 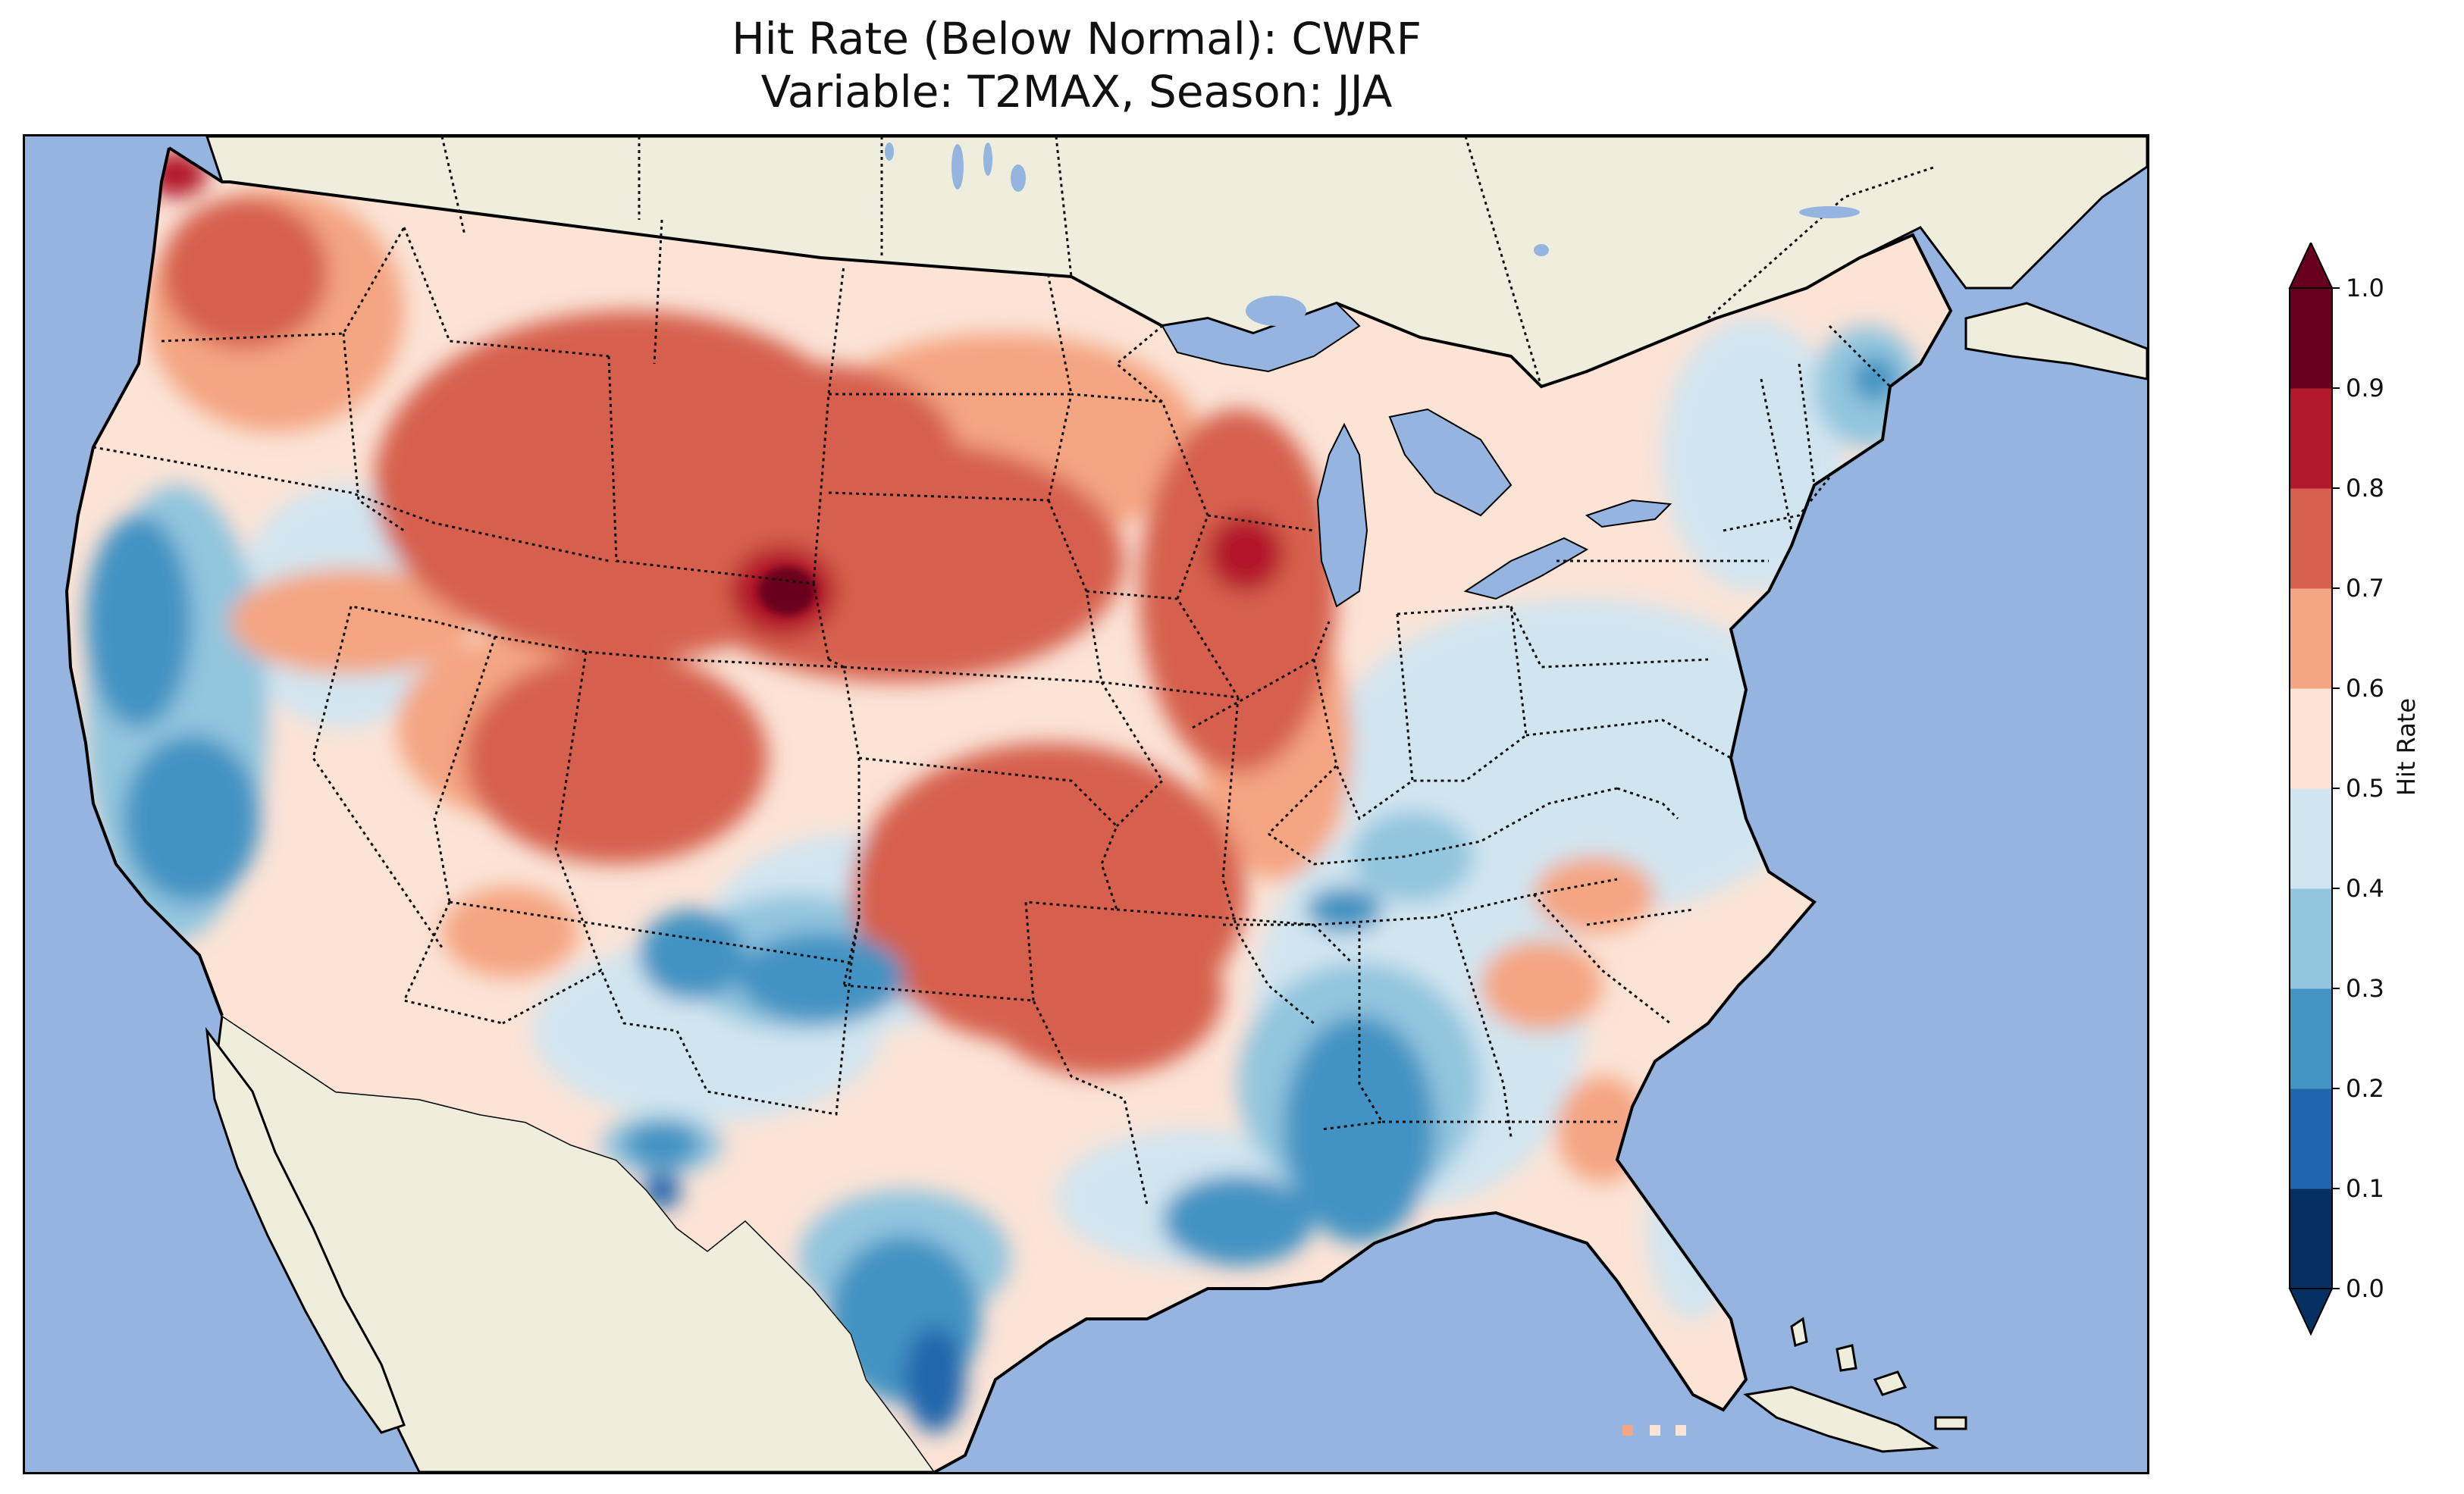 I want to click on colorbar-tick-label: 0.8, so click(x=2365, y=488).